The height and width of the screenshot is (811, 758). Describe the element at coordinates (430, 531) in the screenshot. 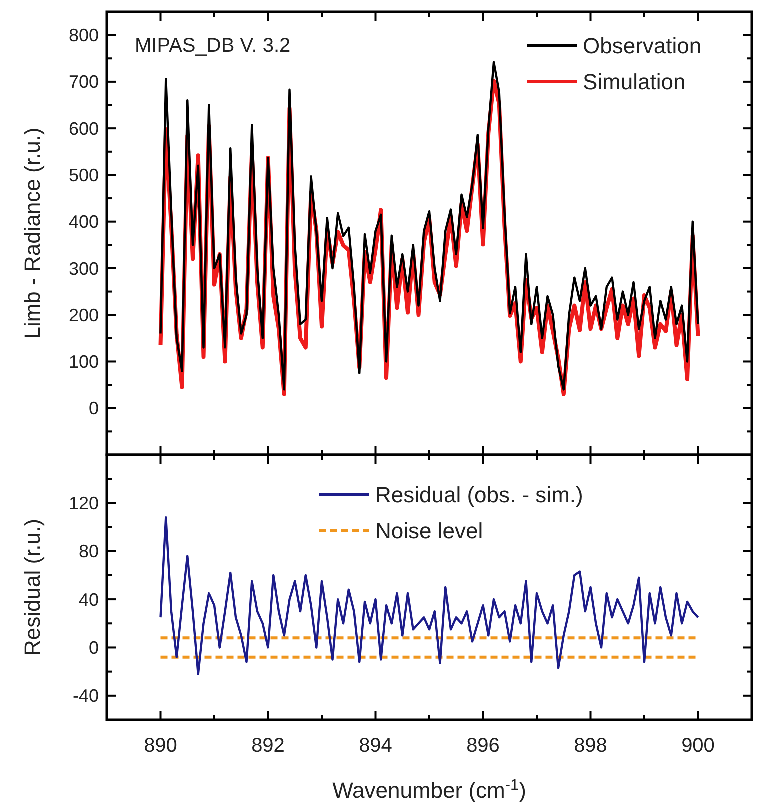

I see `legend-label: Noise level` at that location.